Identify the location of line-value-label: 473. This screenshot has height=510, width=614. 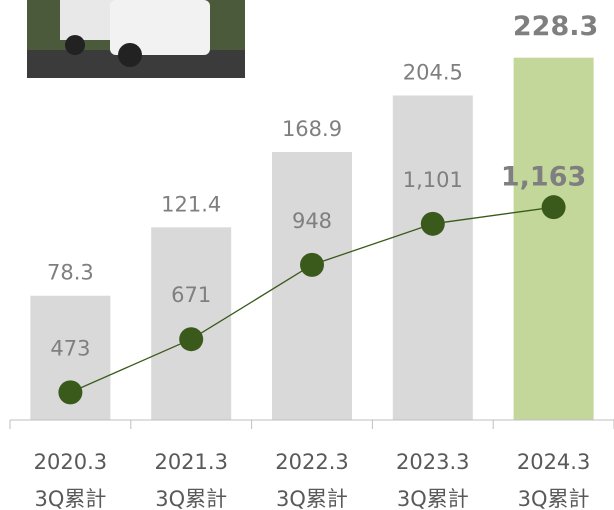
(70, 348).